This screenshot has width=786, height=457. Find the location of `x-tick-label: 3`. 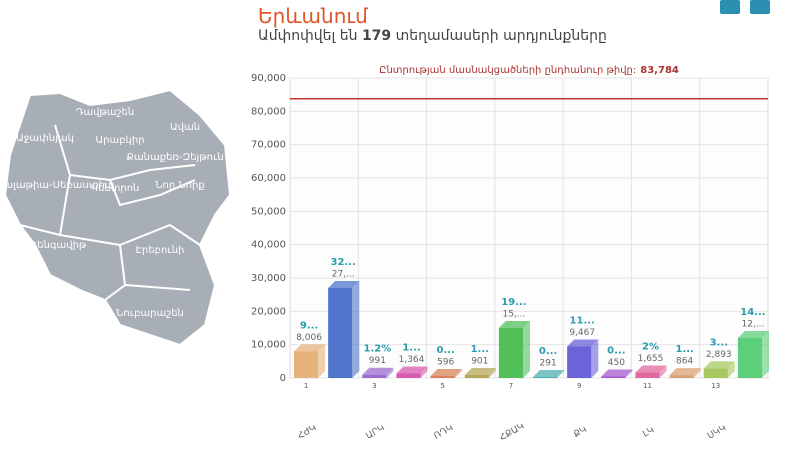

x-tick-label: 3 is located at coordinates (374, 386).